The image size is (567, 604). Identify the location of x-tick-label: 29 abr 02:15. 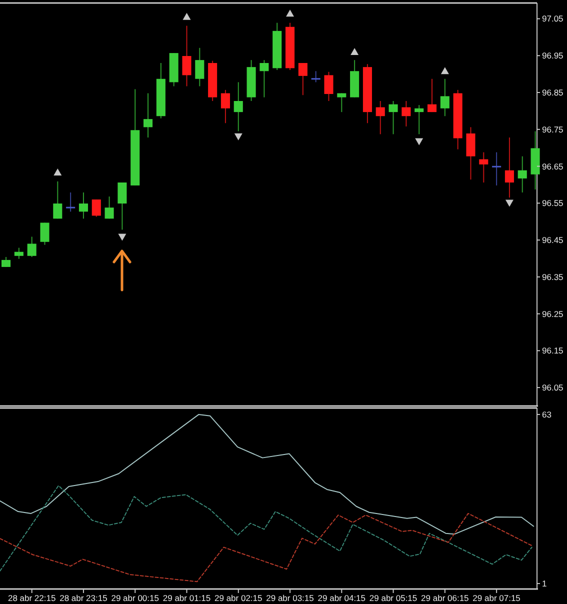
(238, 598).